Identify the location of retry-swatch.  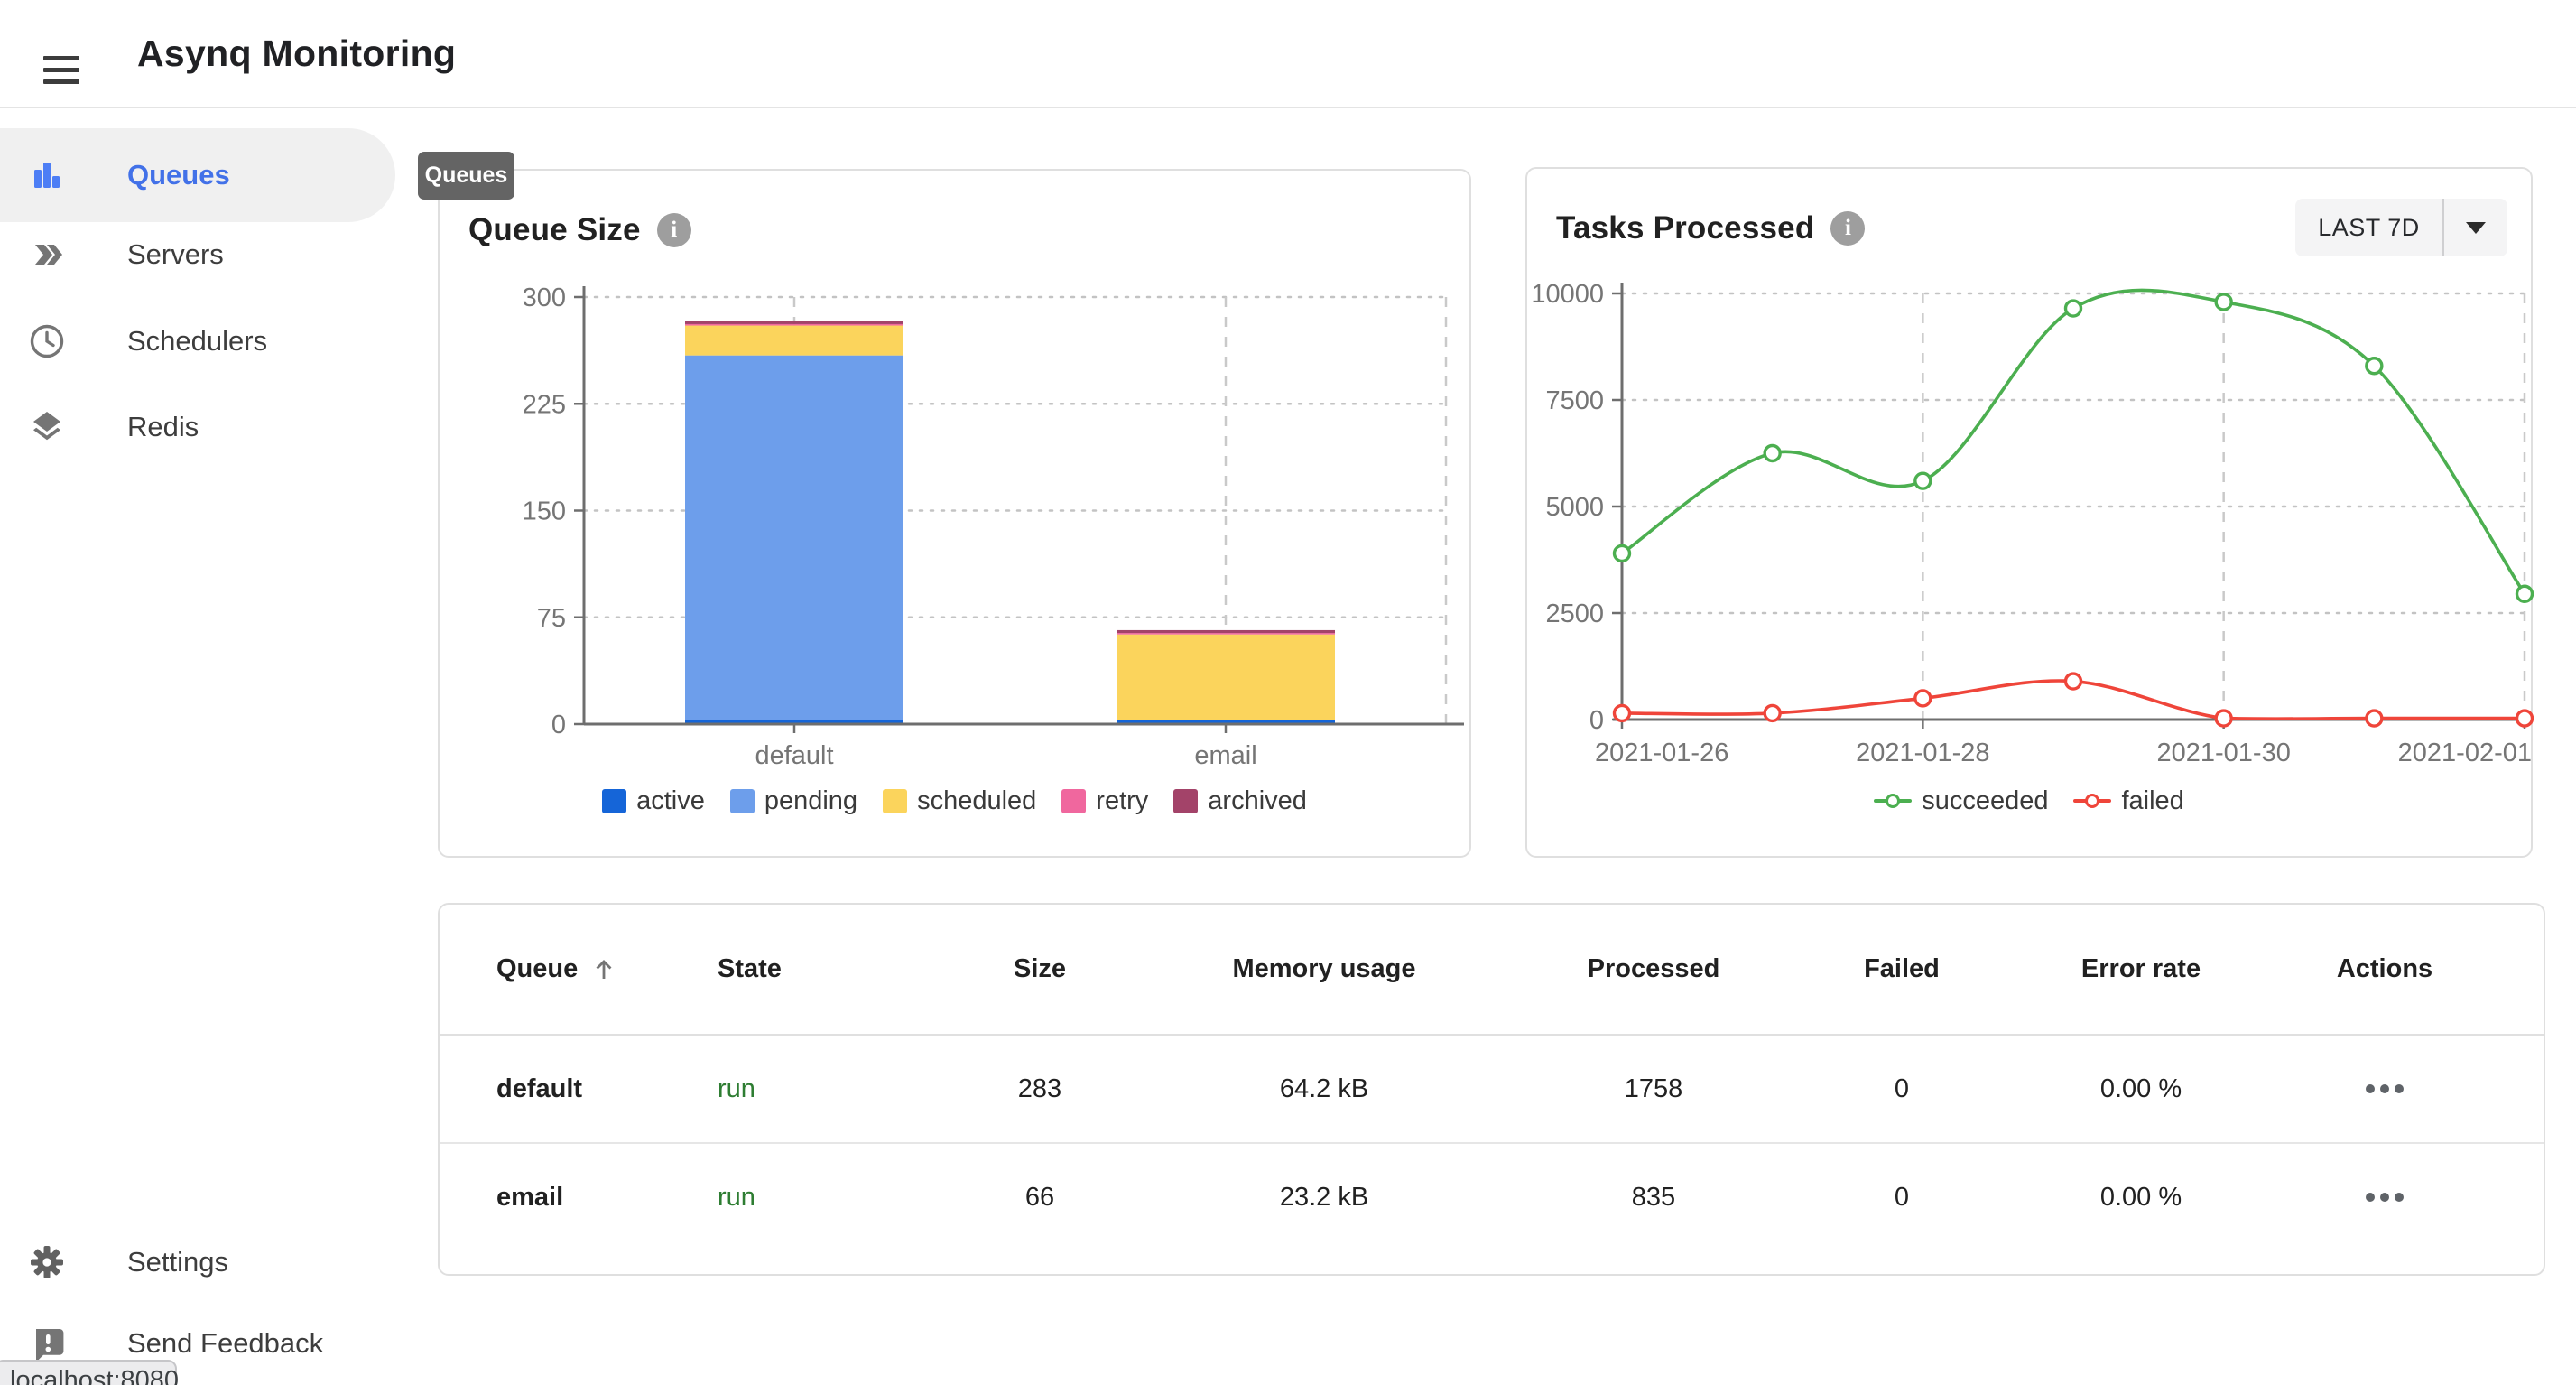
(1074, 800).